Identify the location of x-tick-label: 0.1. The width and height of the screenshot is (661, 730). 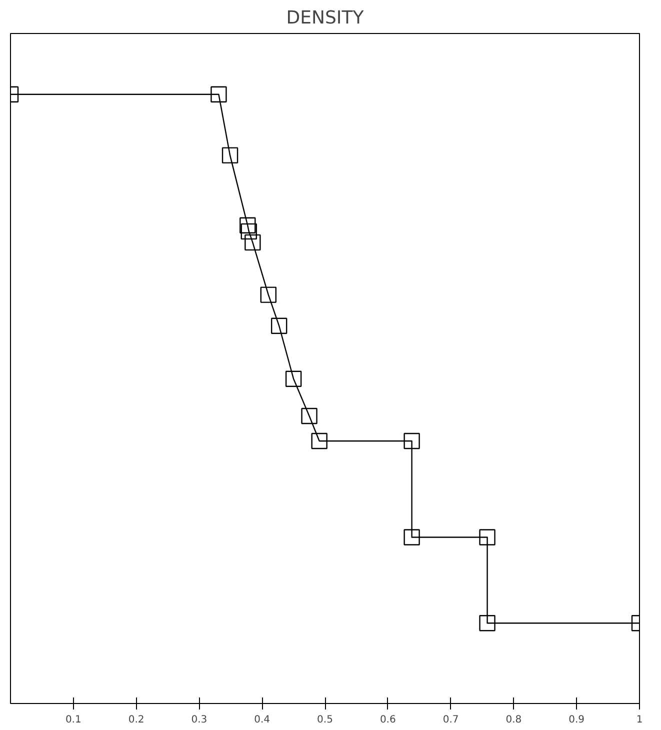
(73, 720).